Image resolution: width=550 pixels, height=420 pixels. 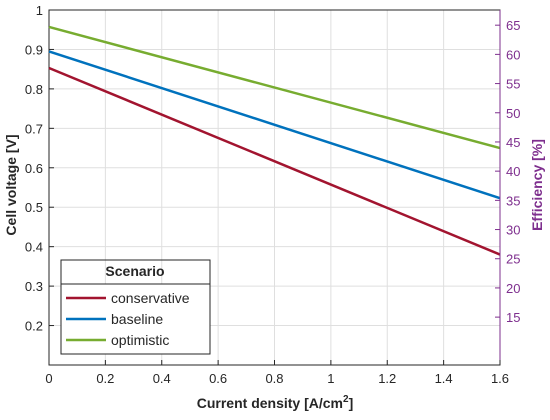 What do you see at coordinates (513, 171) in the screenshot?
I see `y2-tick-label: 40` at bounding box center [513, 171].